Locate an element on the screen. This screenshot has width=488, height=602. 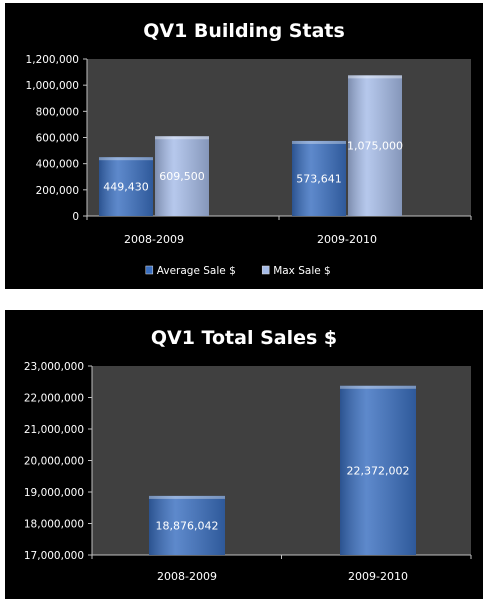
y-tick-label: 0 is located at coordinates (75, 217).